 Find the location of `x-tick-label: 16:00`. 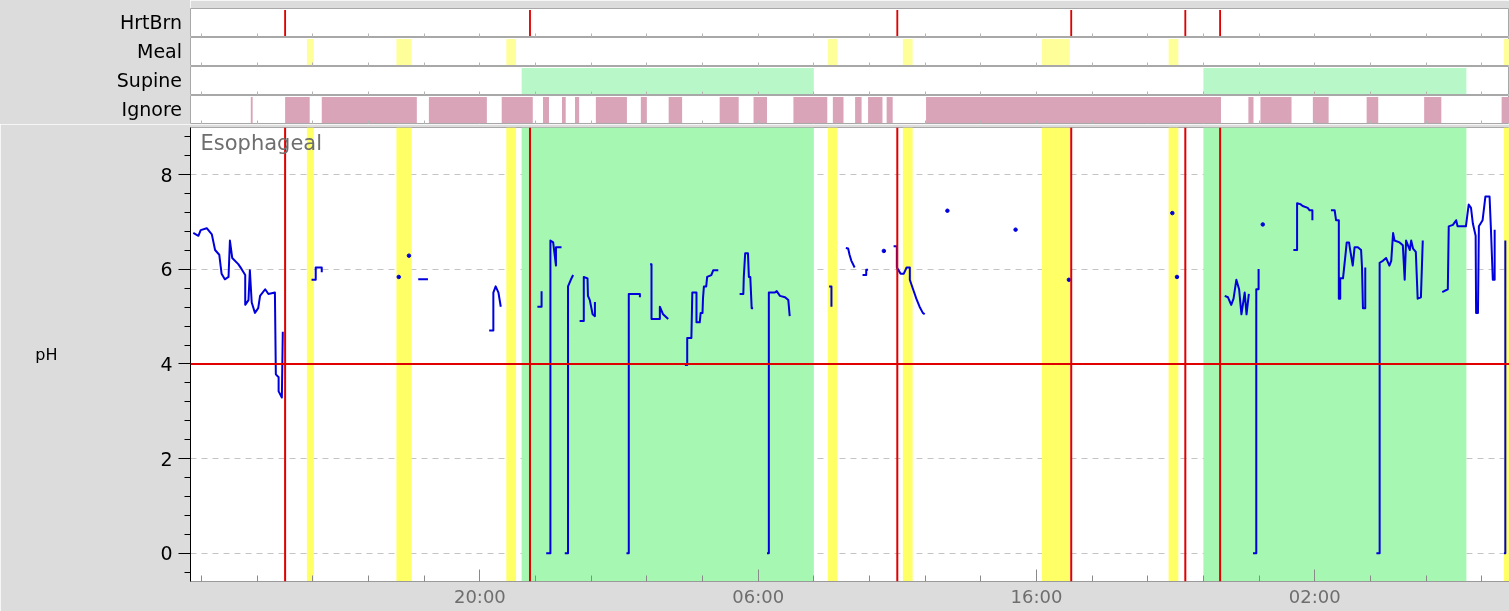

x-tick-label: 16:00 is located at coordinates (1036, 596).